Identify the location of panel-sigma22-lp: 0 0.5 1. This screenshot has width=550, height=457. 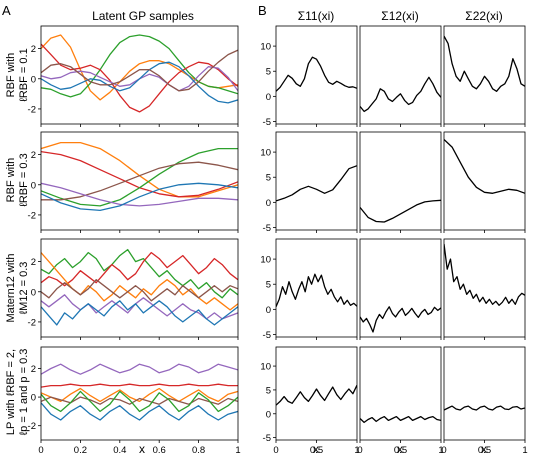
(484, 401).